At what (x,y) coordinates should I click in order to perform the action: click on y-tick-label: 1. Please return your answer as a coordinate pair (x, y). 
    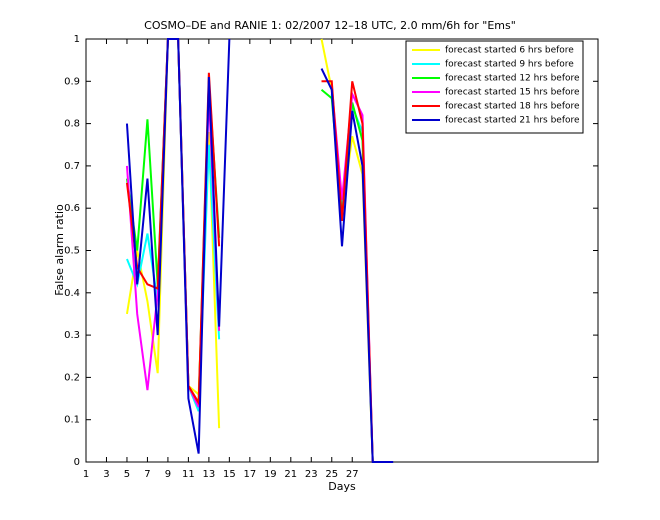
    Looking at the image, I should click on (77, 39).